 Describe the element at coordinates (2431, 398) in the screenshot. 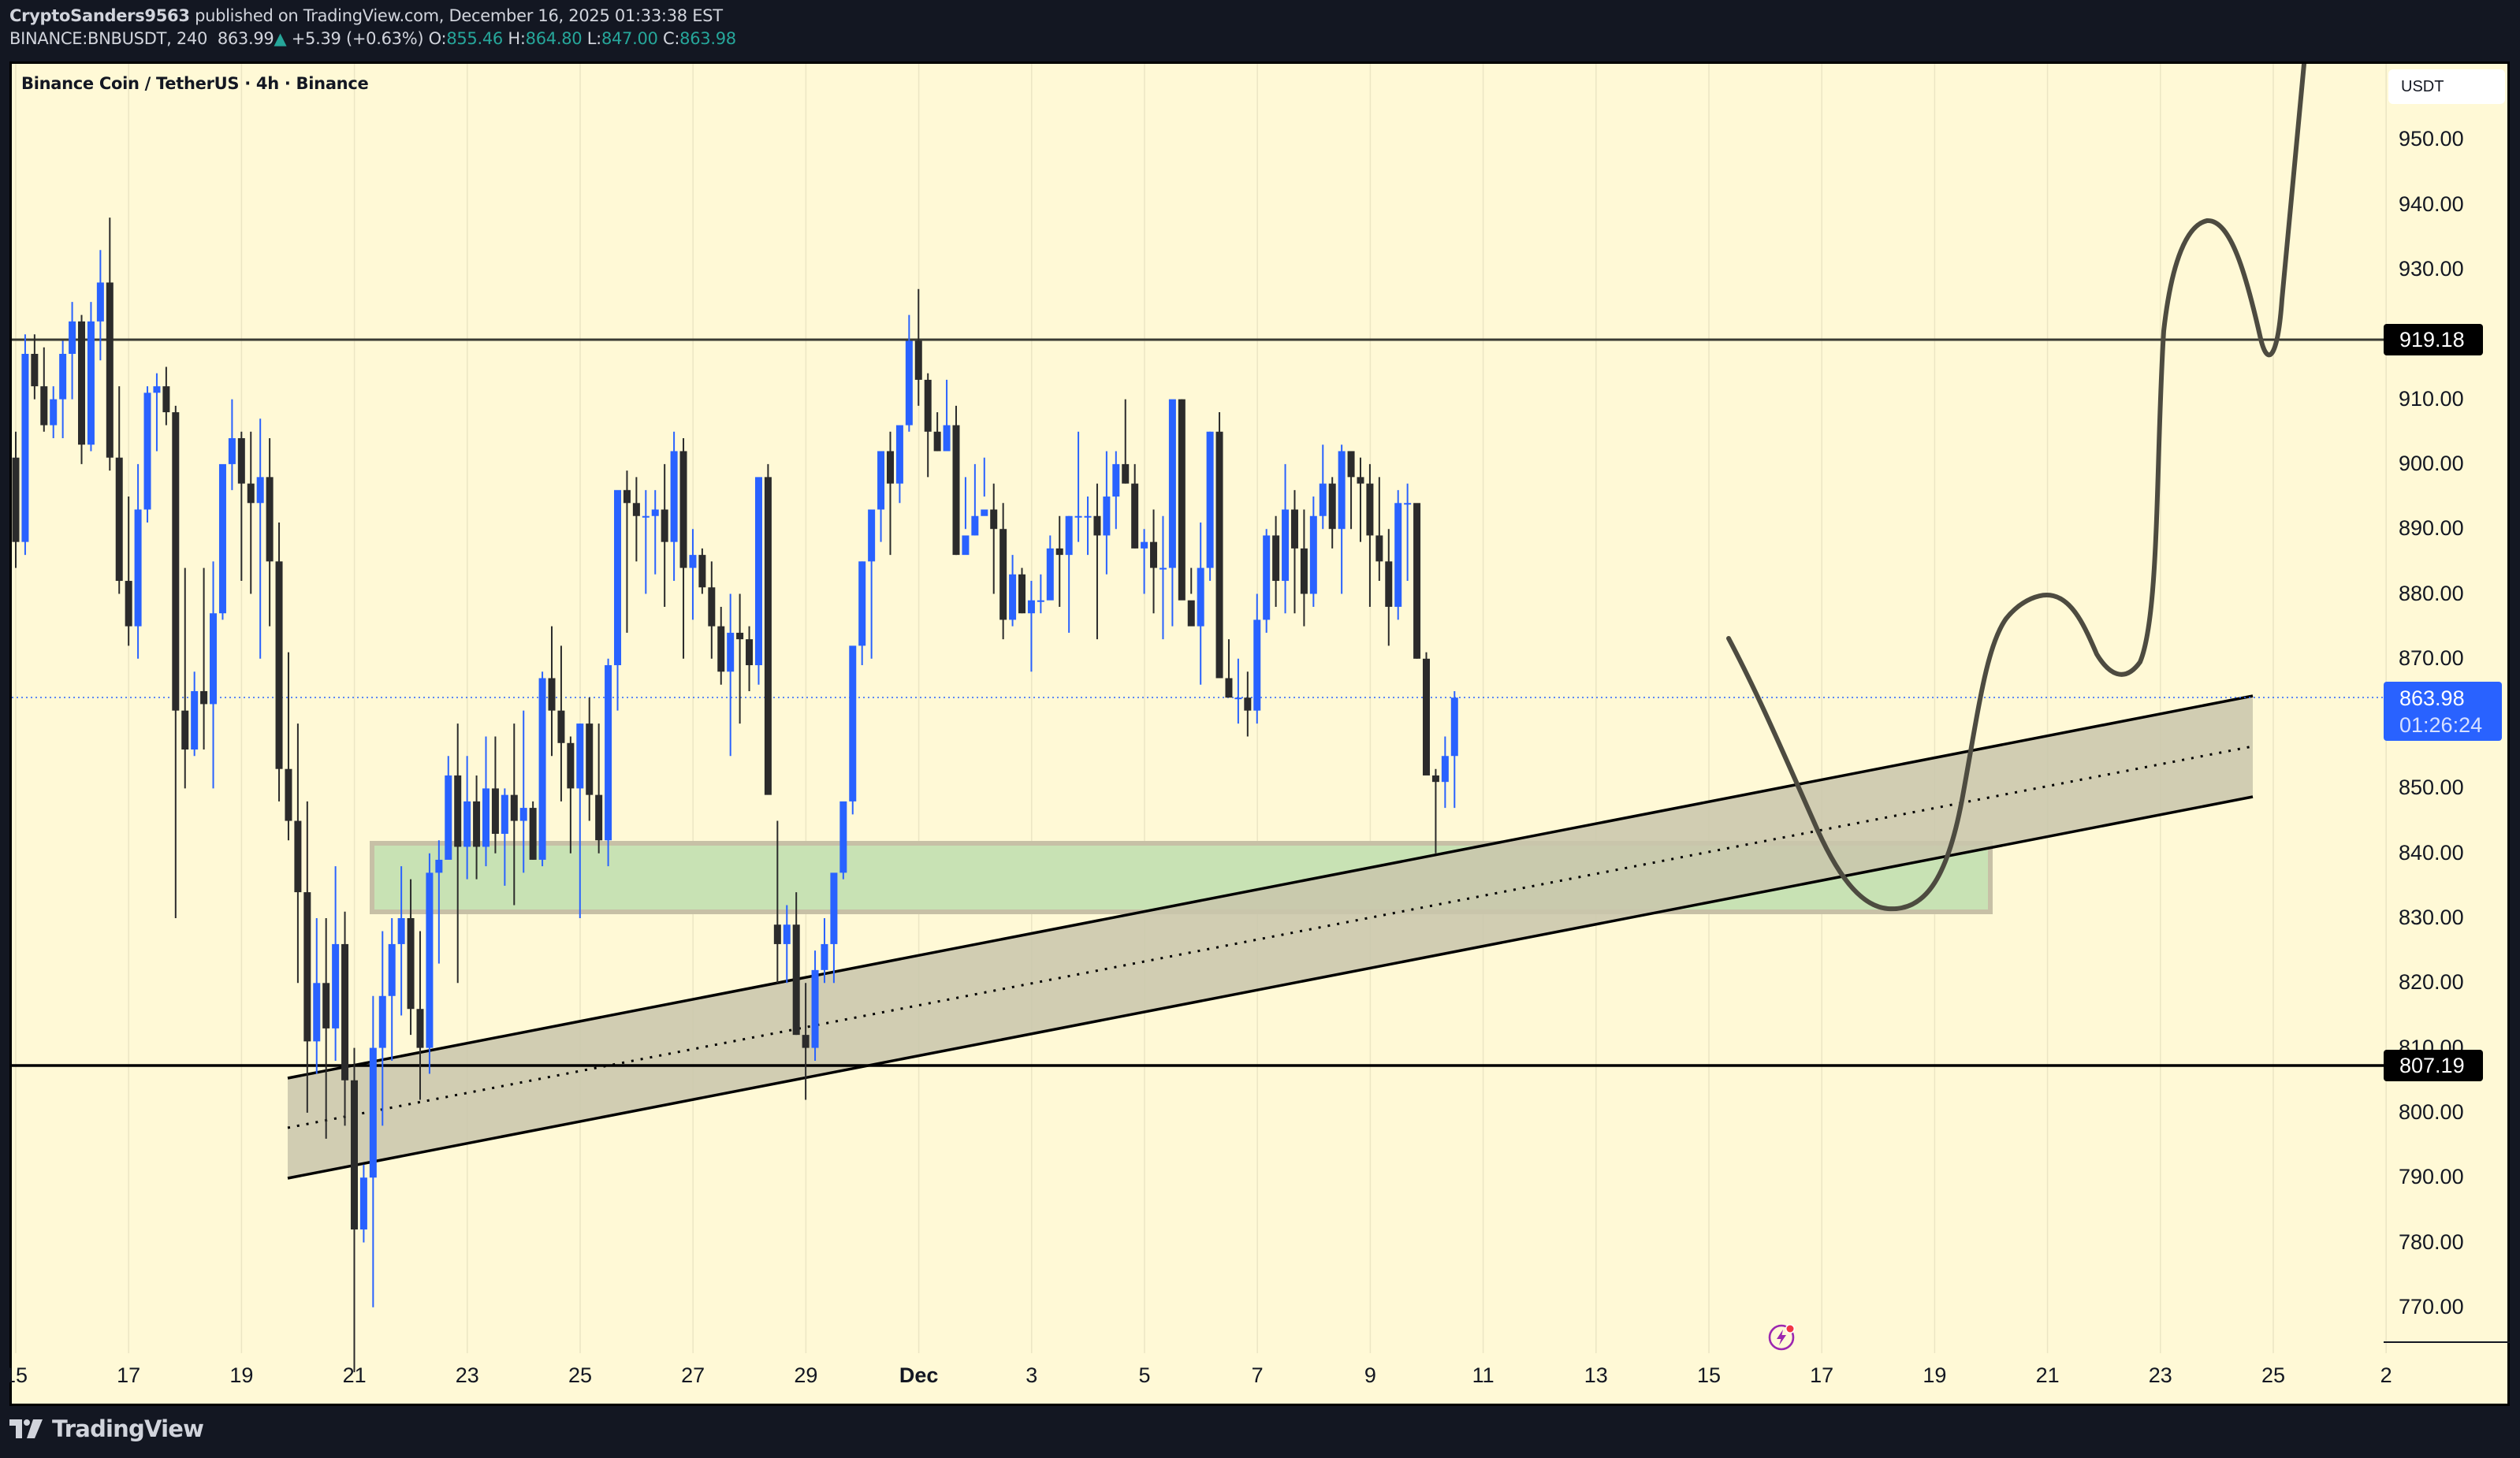

I see `price-tick-label: 910.00` at that location.